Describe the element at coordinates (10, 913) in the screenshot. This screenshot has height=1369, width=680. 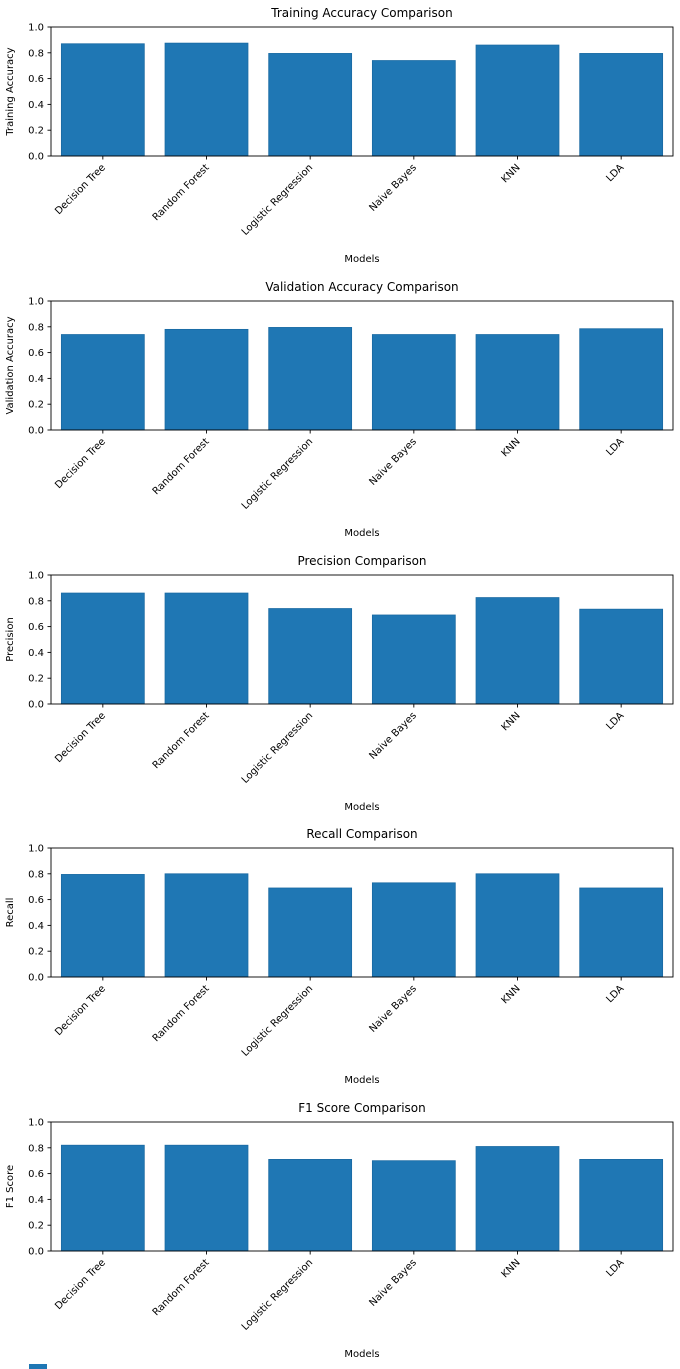
I see `y-axis-label: Recall` at that location.